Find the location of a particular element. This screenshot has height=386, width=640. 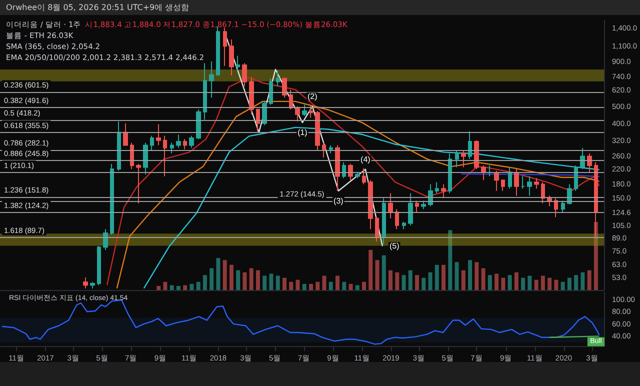

annotation: (1) is located at coordinates (303, 133).